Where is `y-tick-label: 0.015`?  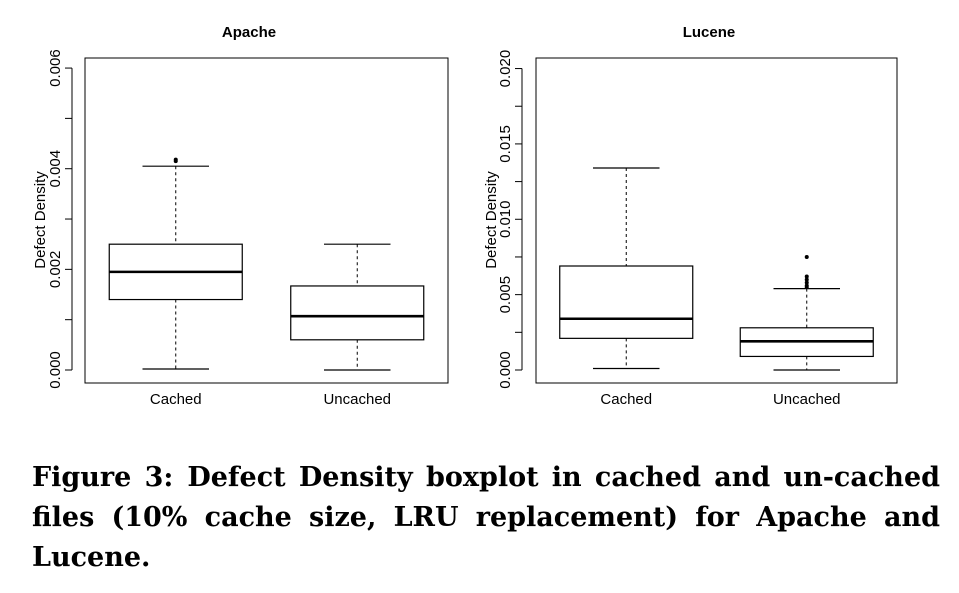 y-tick-label: 0.015 is located at coordinates (505, 144).